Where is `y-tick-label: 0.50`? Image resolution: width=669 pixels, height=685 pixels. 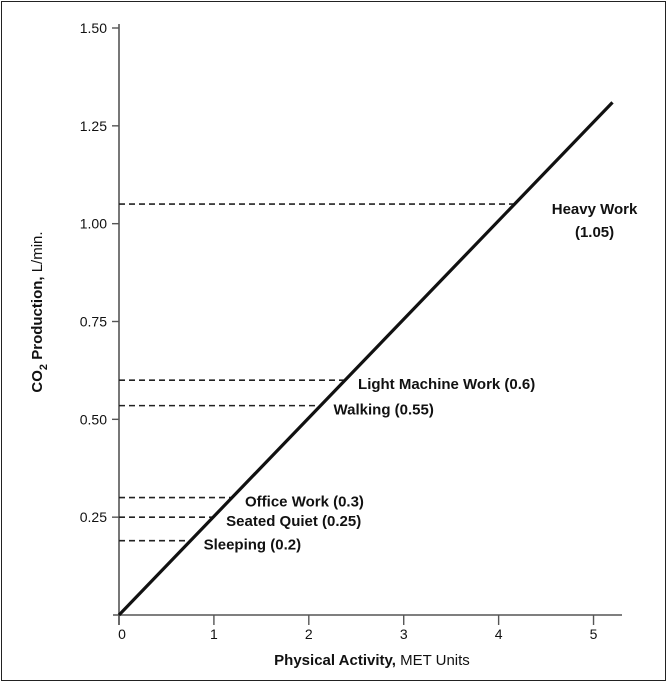
y-tick-label: 0.50 is located at coordinates (93, 419).